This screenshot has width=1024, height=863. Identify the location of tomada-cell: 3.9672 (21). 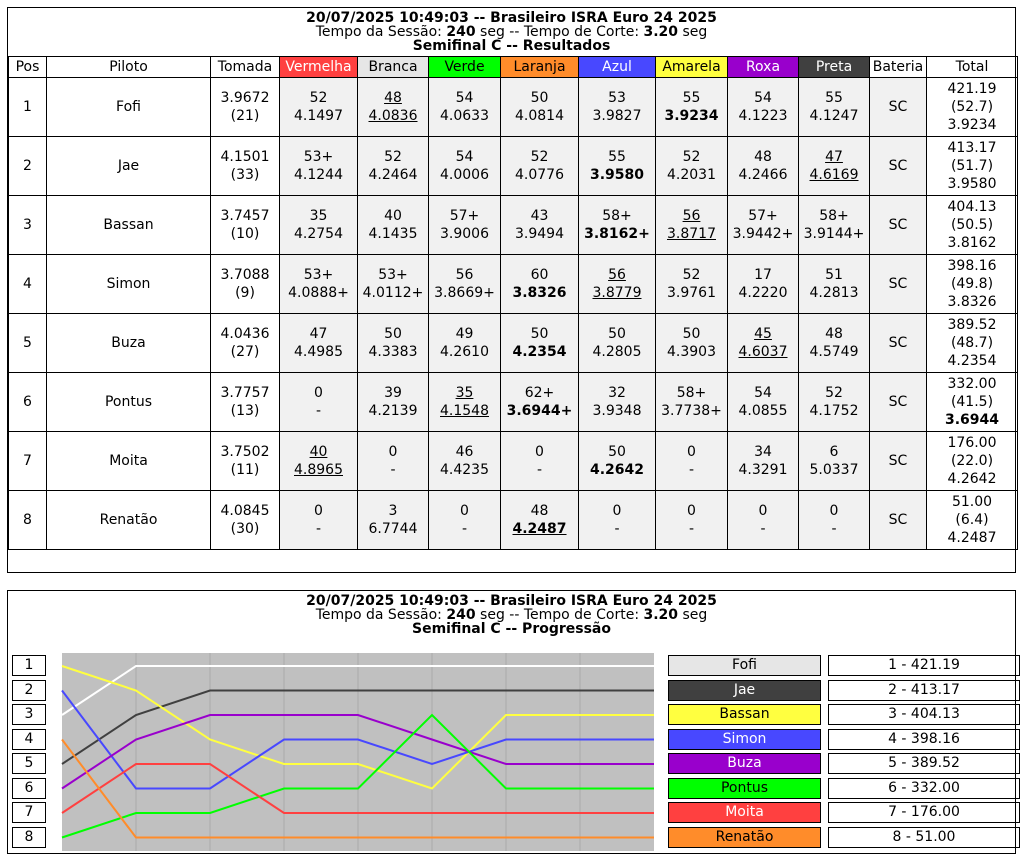
(245, 107).